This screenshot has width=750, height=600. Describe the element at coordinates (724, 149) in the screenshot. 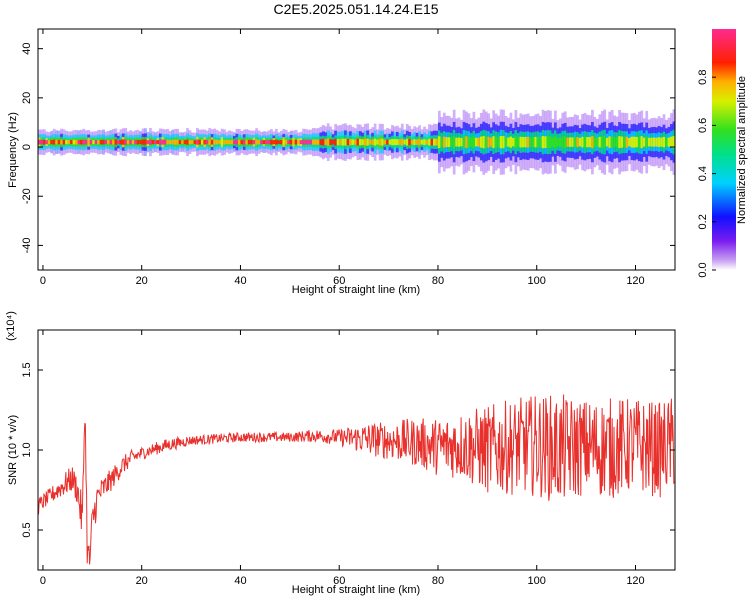

I see `colorbar-gradient` at that location.